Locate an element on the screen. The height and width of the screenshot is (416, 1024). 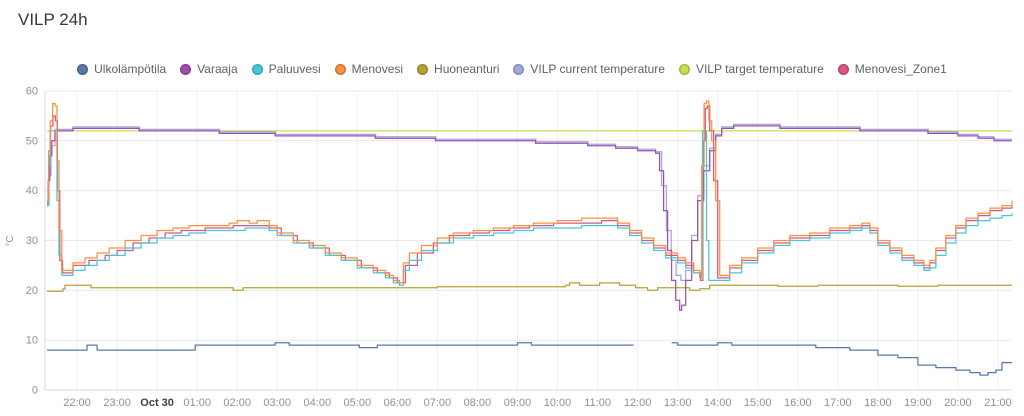
legend-item-vilp-current-temperature: VILP current temperature is located at coordinates (589, 69).